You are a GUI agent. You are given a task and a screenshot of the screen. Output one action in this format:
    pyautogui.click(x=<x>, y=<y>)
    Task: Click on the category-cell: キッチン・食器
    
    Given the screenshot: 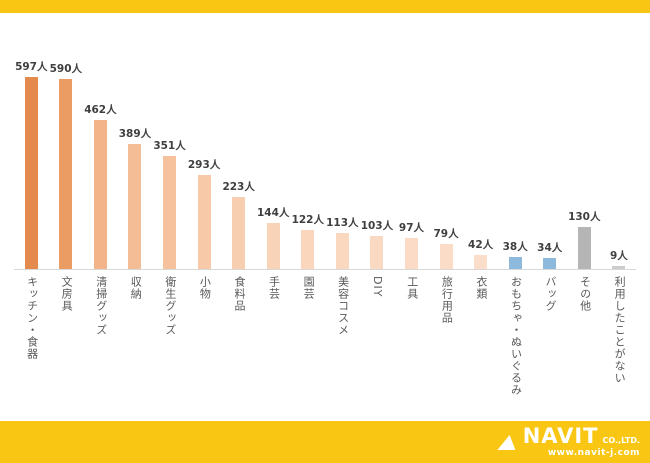 What is the action you would take?
    pyautogui.click(x=31, y=333)
    